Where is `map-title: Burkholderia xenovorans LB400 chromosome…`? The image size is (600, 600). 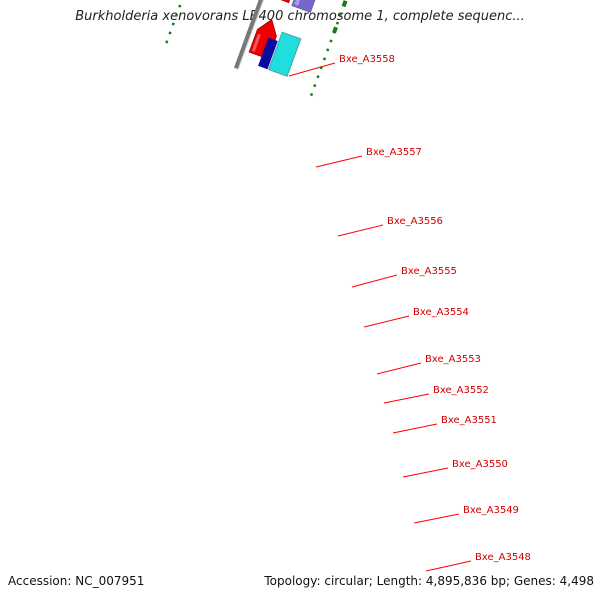 map-title: Burkholderia xenovorans LB400 chromosome… is located at coordinates (300, 16).